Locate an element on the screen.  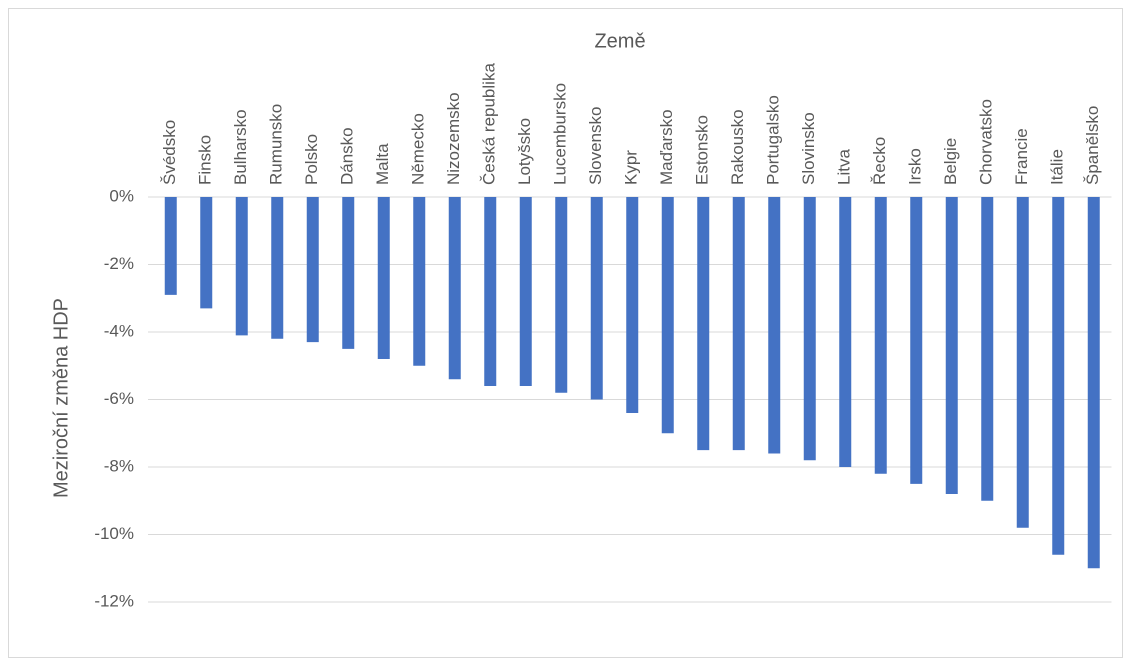
x-tick-label: Francie is located at coordinates (1021, 156).